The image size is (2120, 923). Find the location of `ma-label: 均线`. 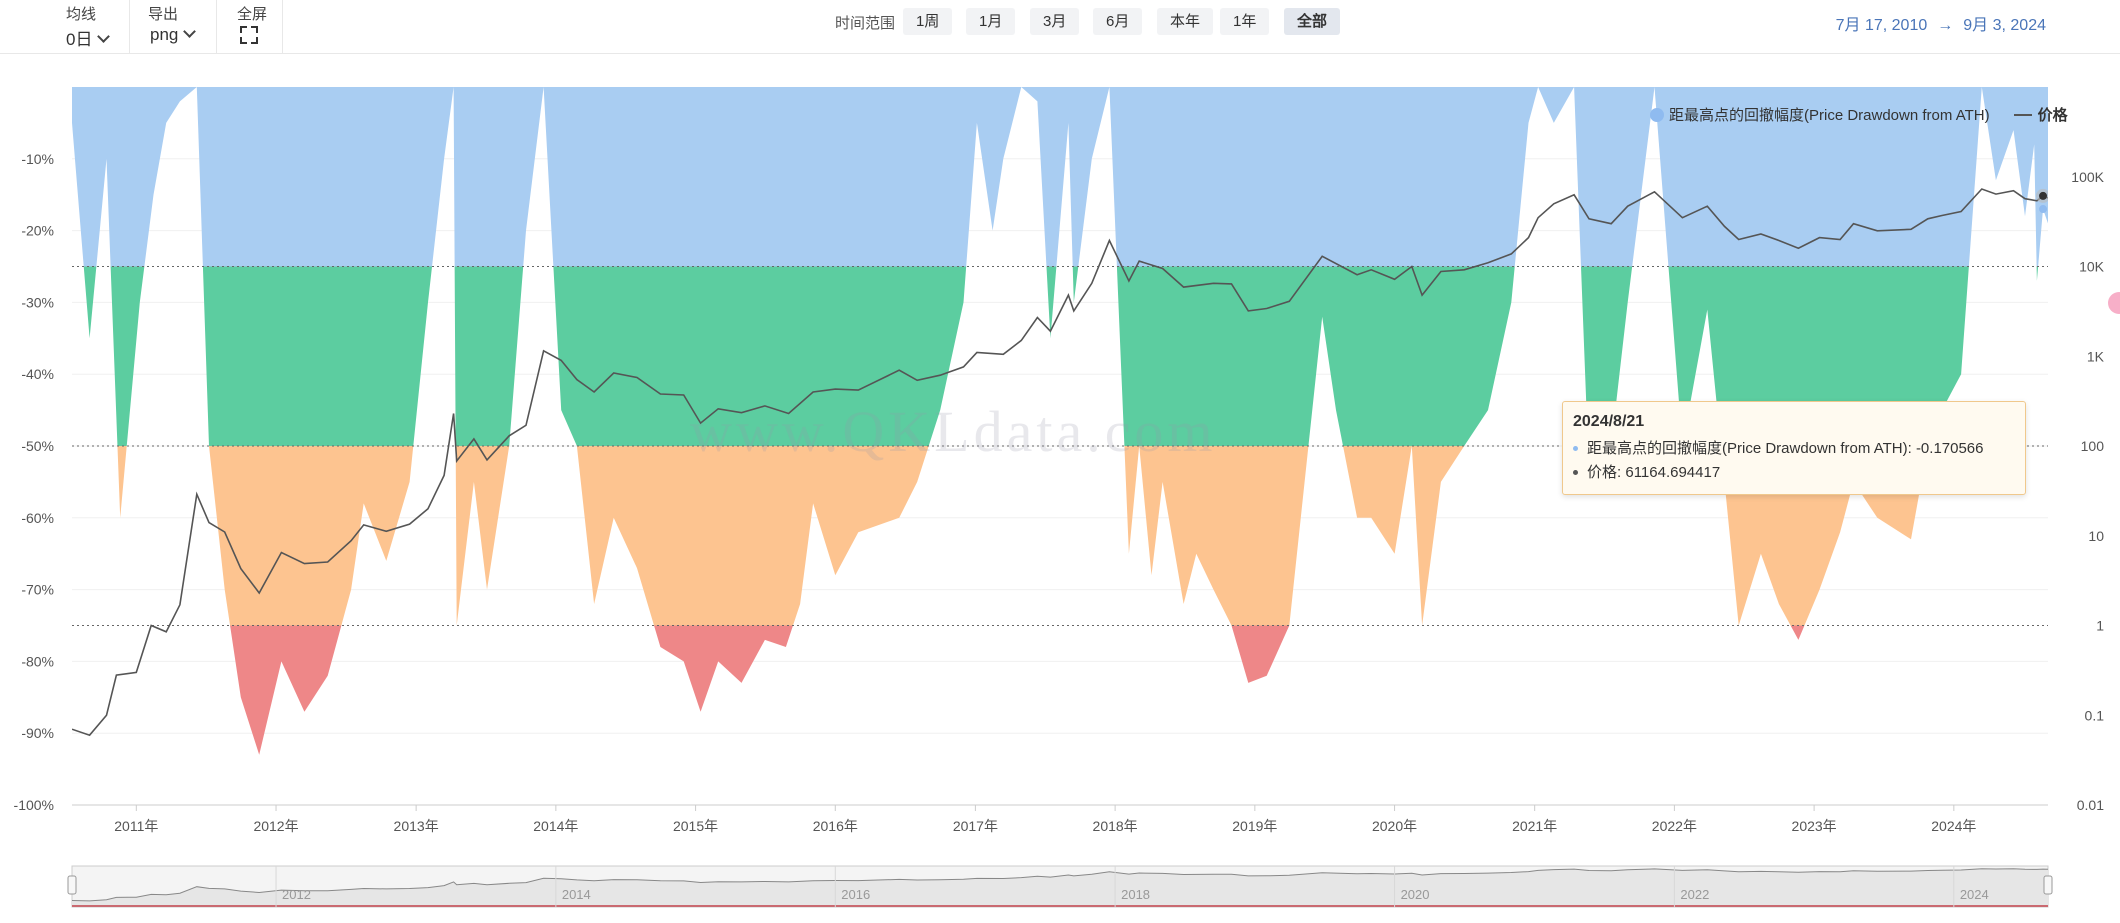

ma-label: 均线 is located at coordinates (81, 14).